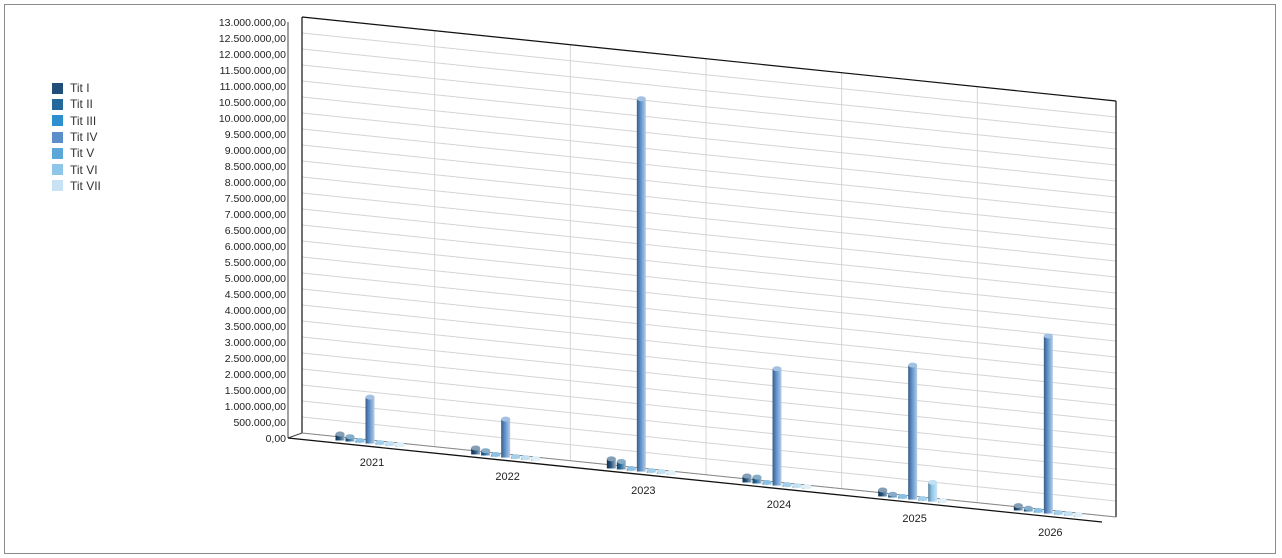  I want to click on x-tick-label: 2021, so click(372, 463).